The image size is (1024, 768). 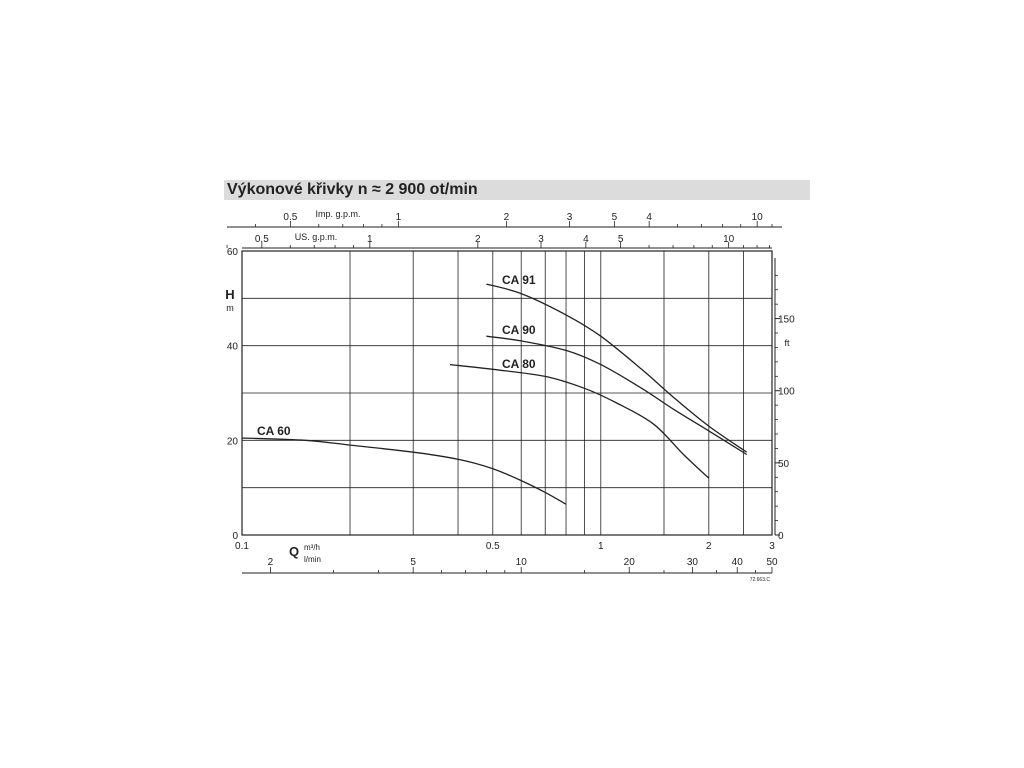 I want to click on us-gpm-tick-label: 2, so click(x=478, y=239).